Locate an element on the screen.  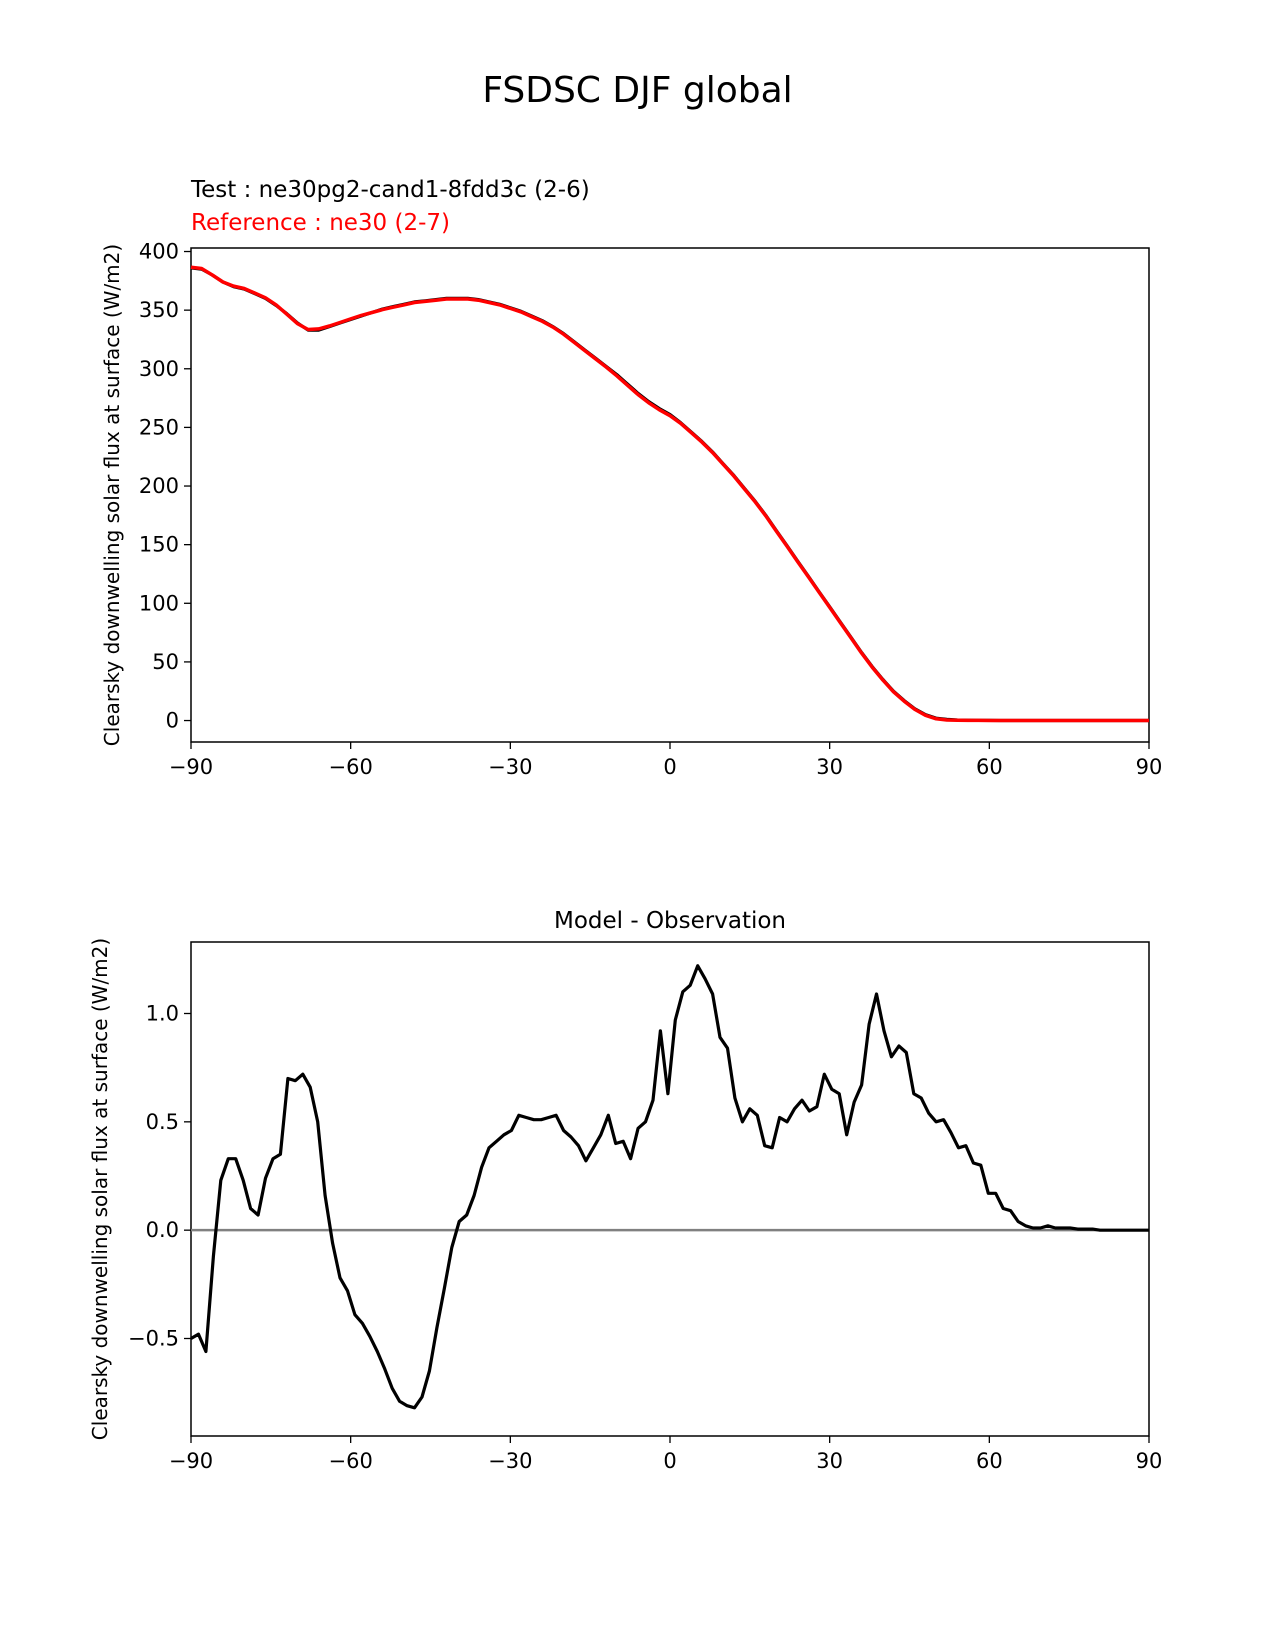
top-y-tick-label: 50 is located at coordinates (165, 662).